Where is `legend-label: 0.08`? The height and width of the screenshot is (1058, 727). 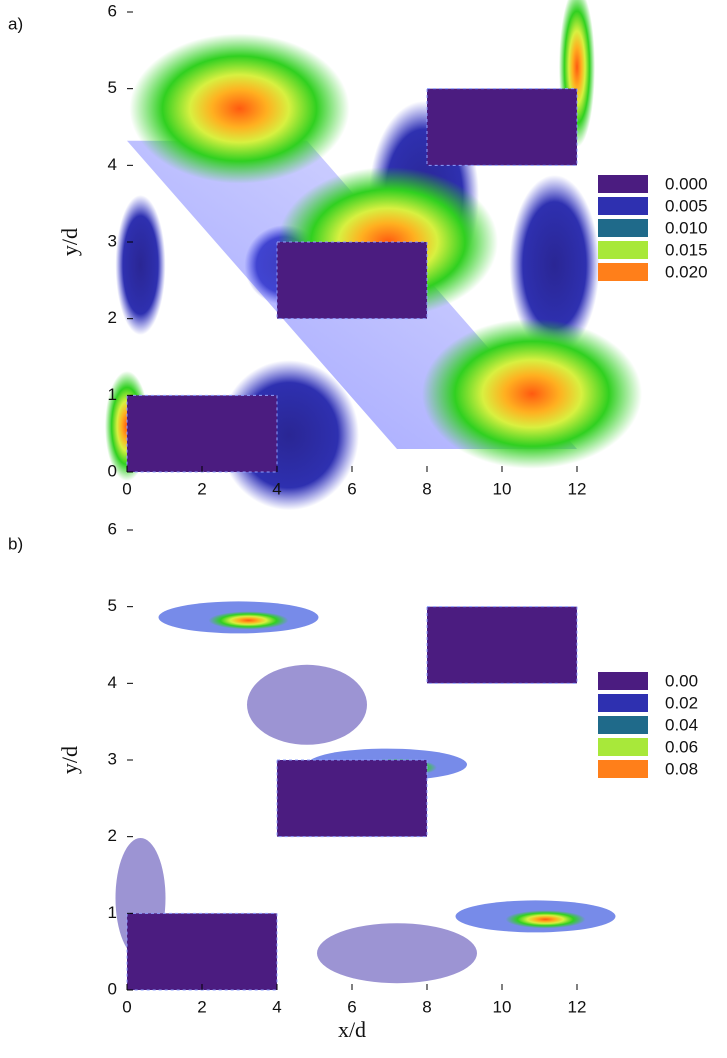 legend-label: 0.08 is located at coordinates (681, 768).